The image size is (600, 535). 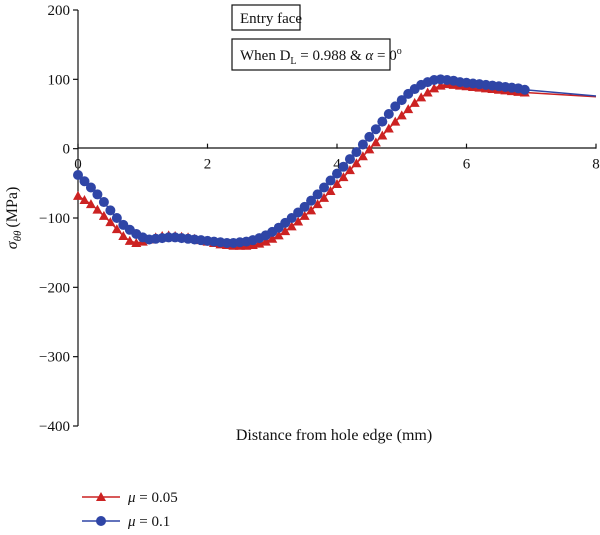 I want to click on face-label: Entry face, so click(x=271, y=19).